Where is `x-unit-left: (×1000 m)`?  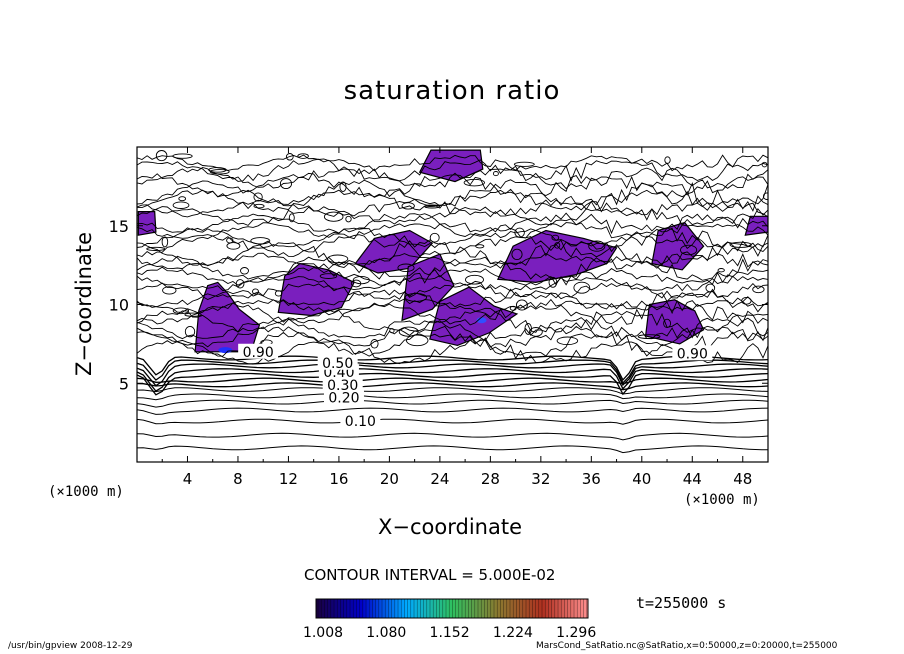 x-unit-left: (×1000 m) is located at coordinates (86, 492).